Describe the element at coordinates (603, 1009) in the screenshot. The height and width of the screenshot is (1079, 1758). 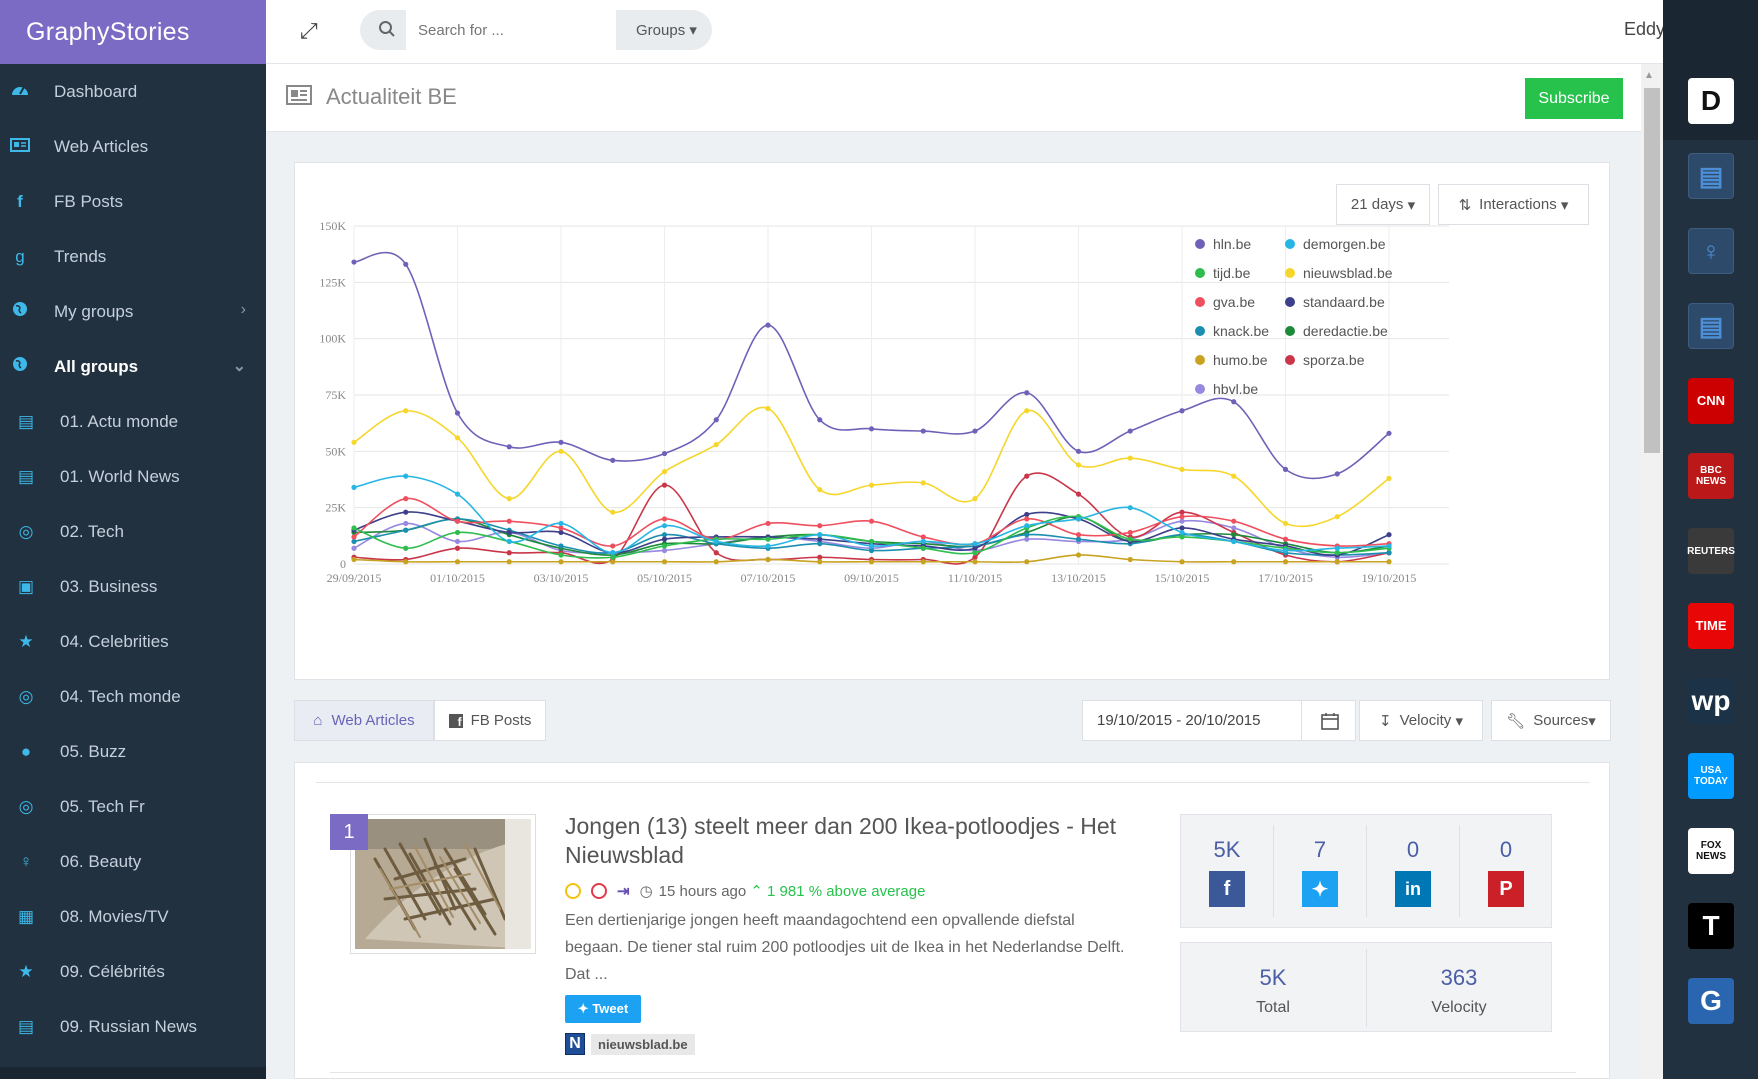
I see `tweet-button: ✦ Tweet` at that location.